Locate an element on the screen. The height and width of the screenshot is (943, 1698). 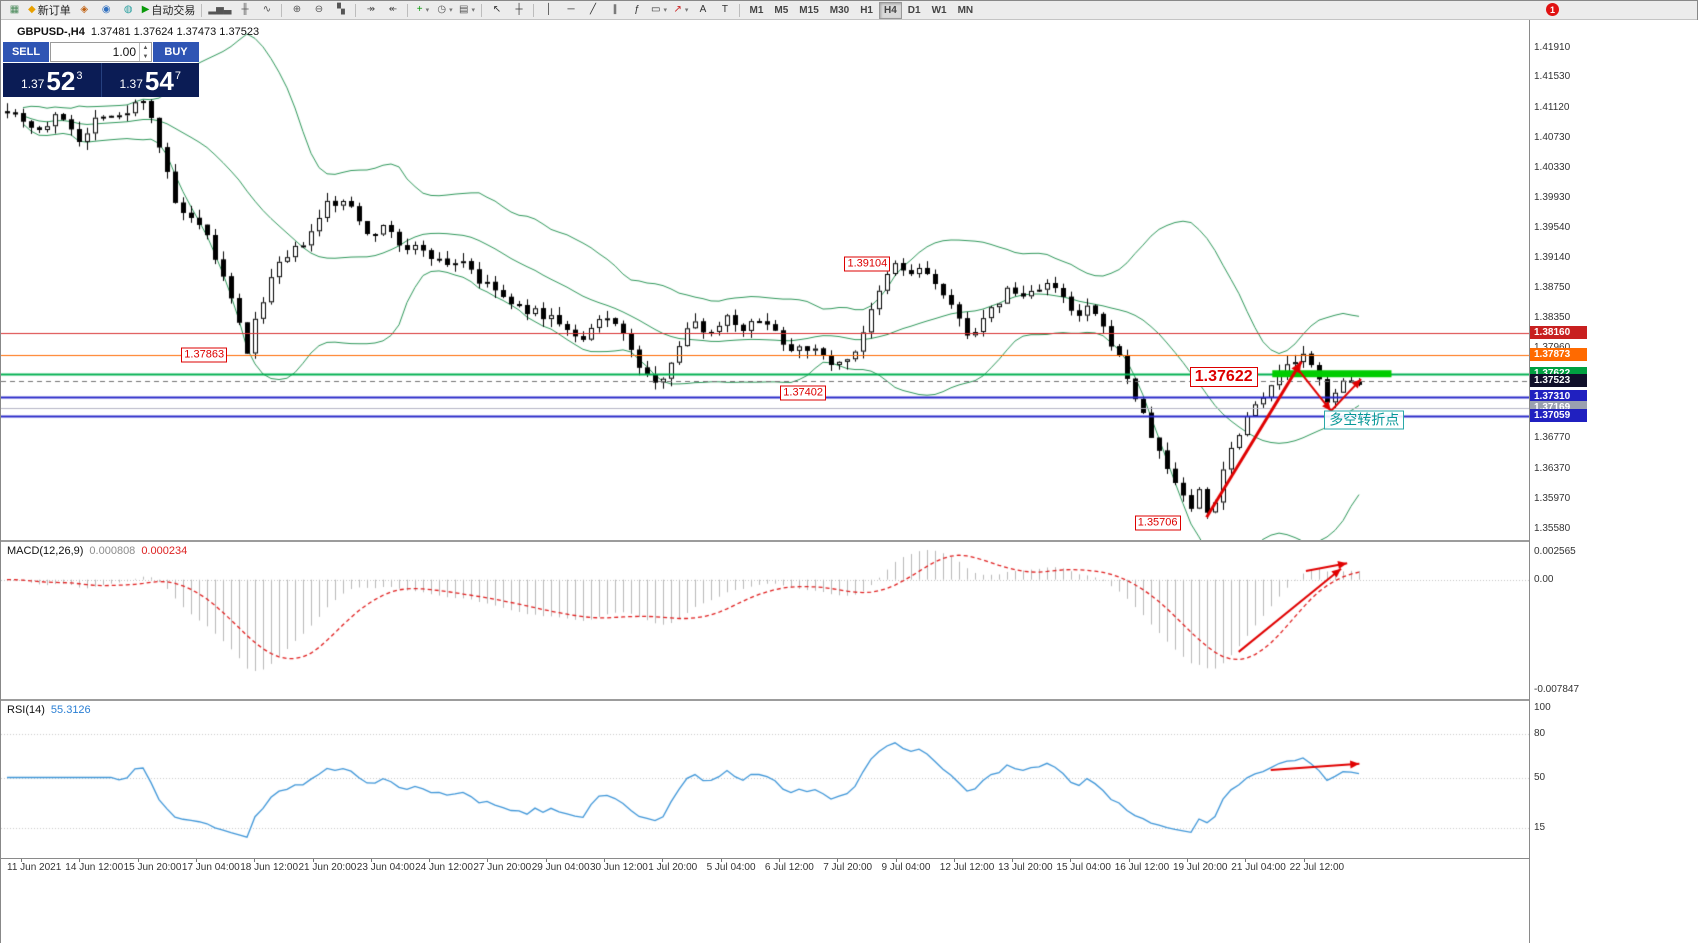
text-label-button: T is located at coordinates (724, 10).